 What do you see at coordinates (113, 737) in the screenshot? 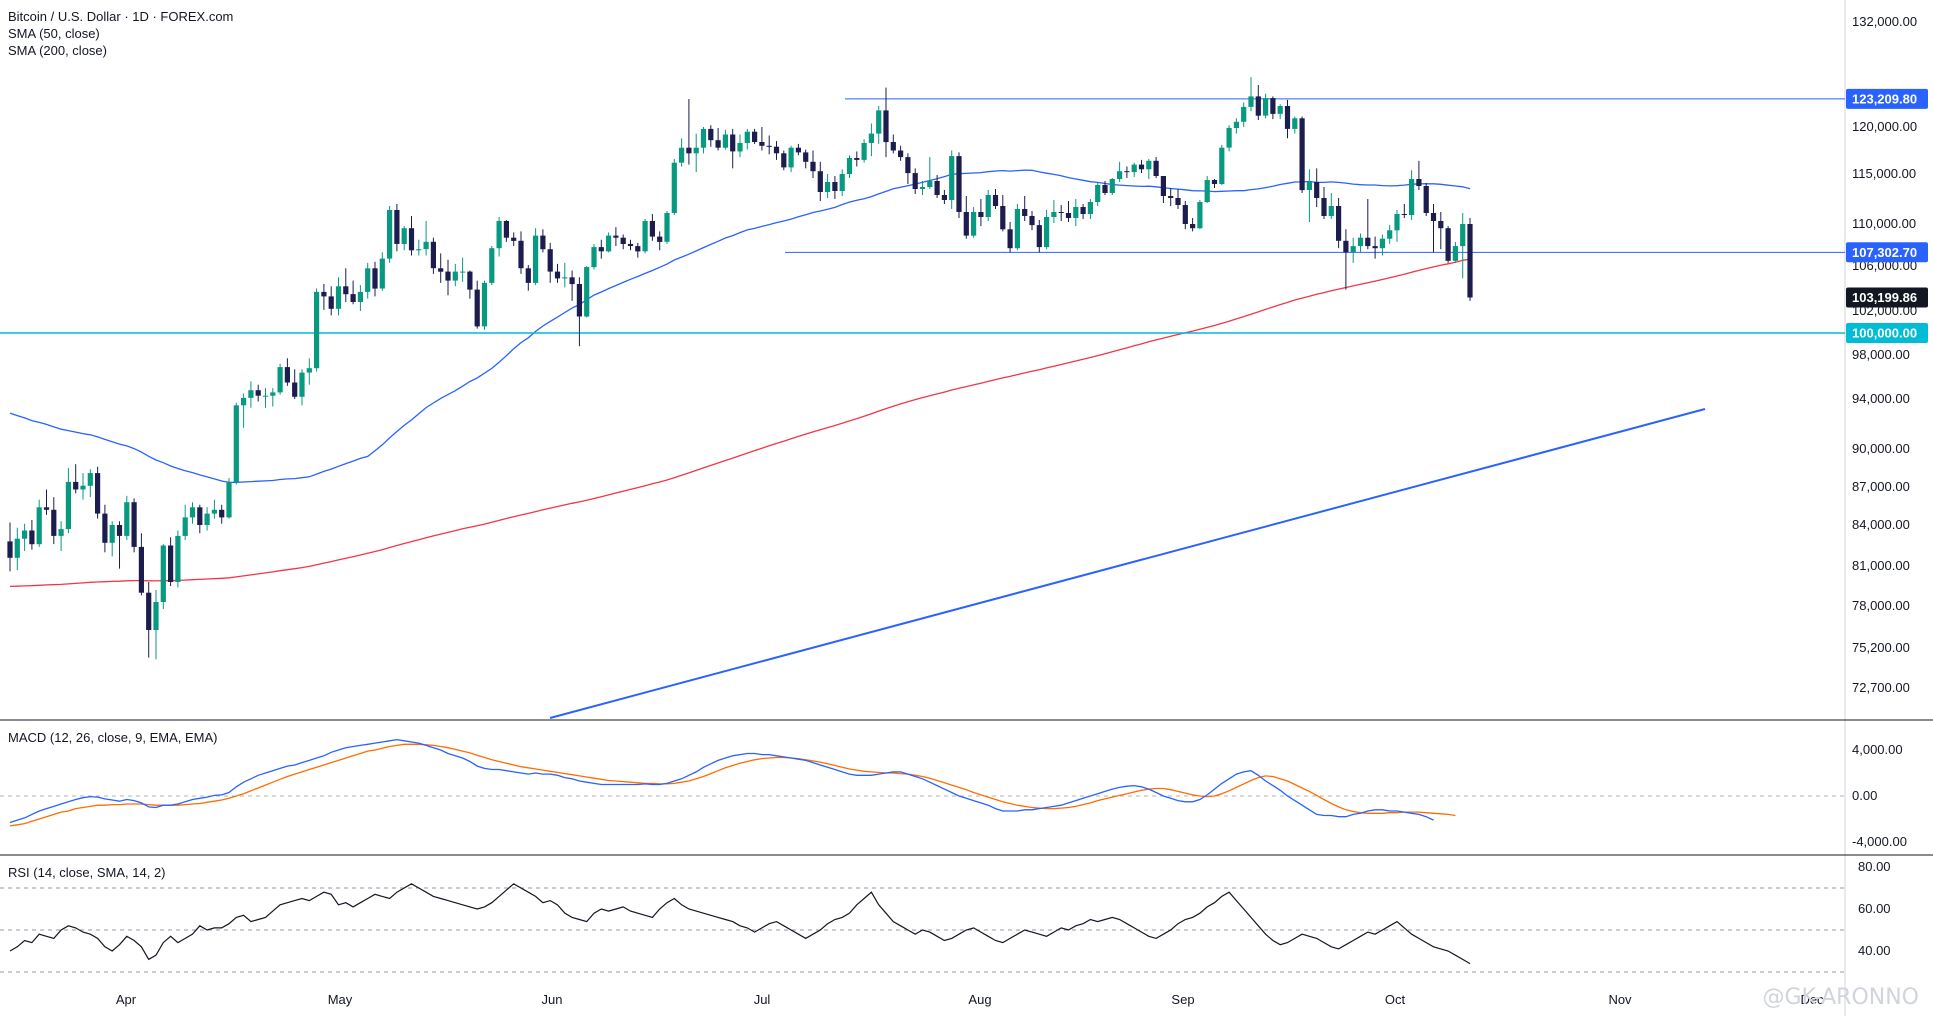
I see `macd-legend: MACD (12, 26, close, 9, EMA, EMA)` at bounding box center [113, 737].